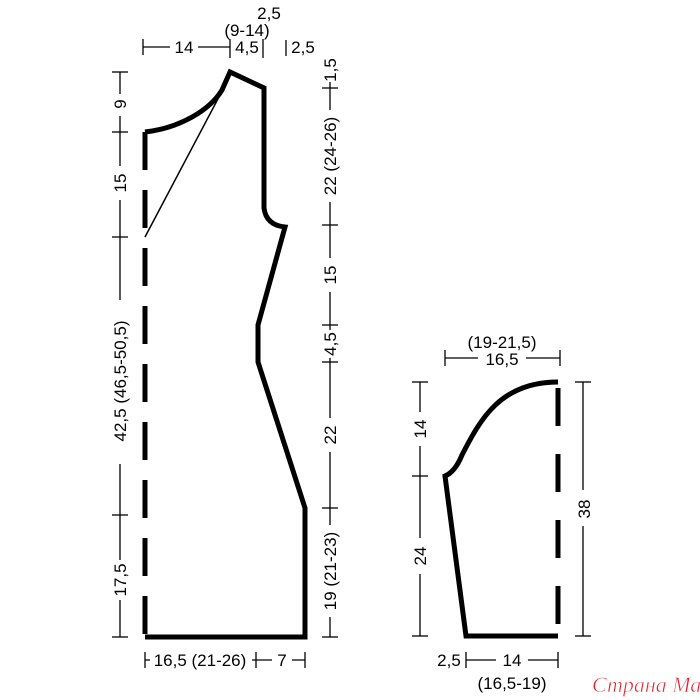 This screenshot has width=700, height=700. What do you see at coordinates (501, 359) in the screenshot?
I see `dim-sleeve-top: 16,5` at bounding box center [501, 359].